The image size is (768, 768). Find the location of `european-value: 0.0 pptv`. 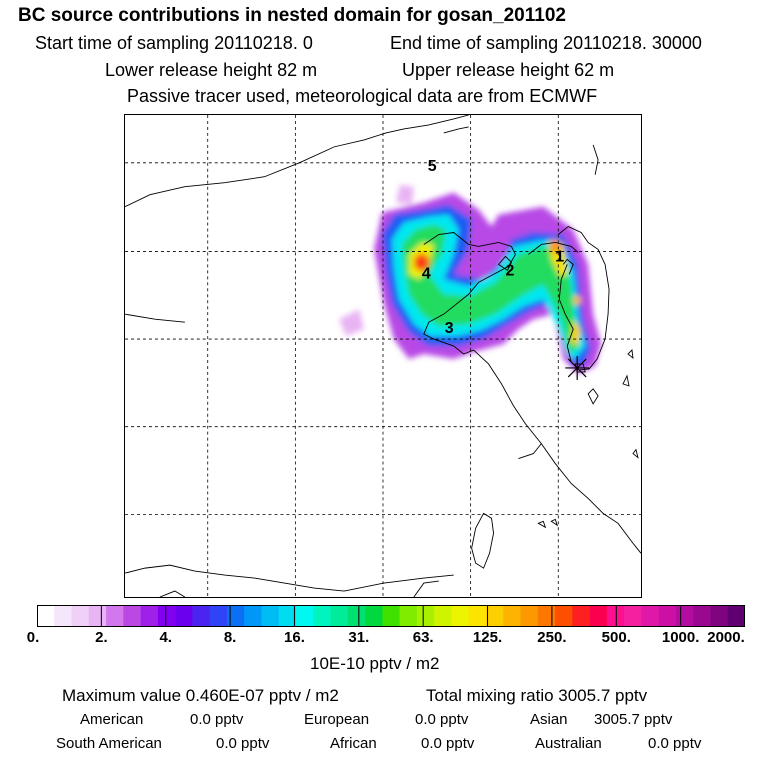

european-value: 0.0 pptv is located at coordinates (442, 719).